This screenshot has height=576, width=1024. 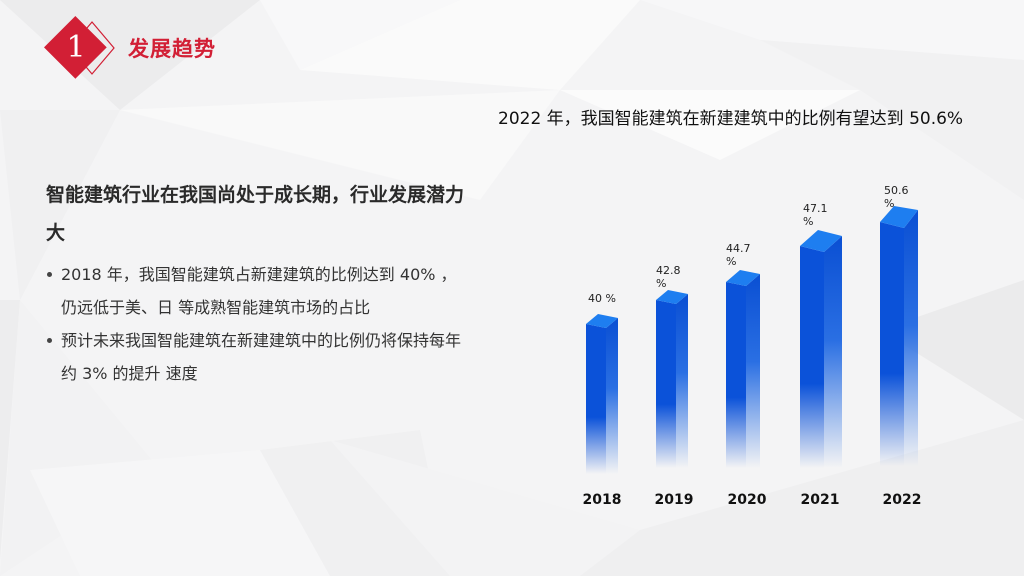 I want to click on x-axis-label: 2022, so click(x=902, y=500).